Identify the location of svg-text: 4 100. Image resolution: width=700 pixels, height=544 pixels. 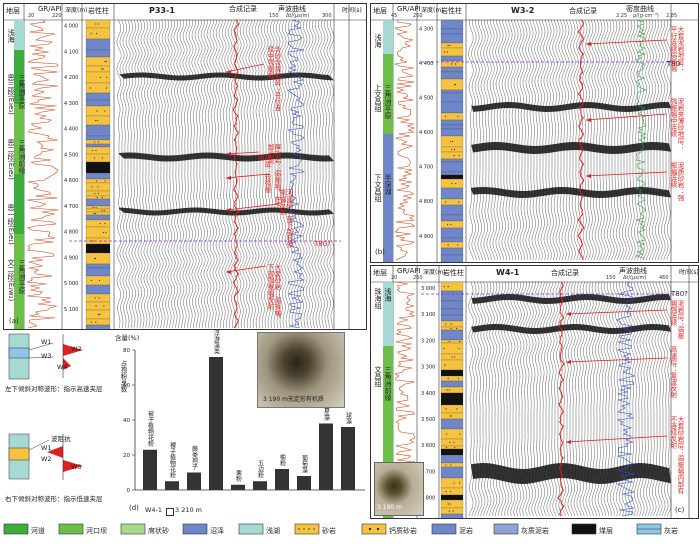
(71, 52).